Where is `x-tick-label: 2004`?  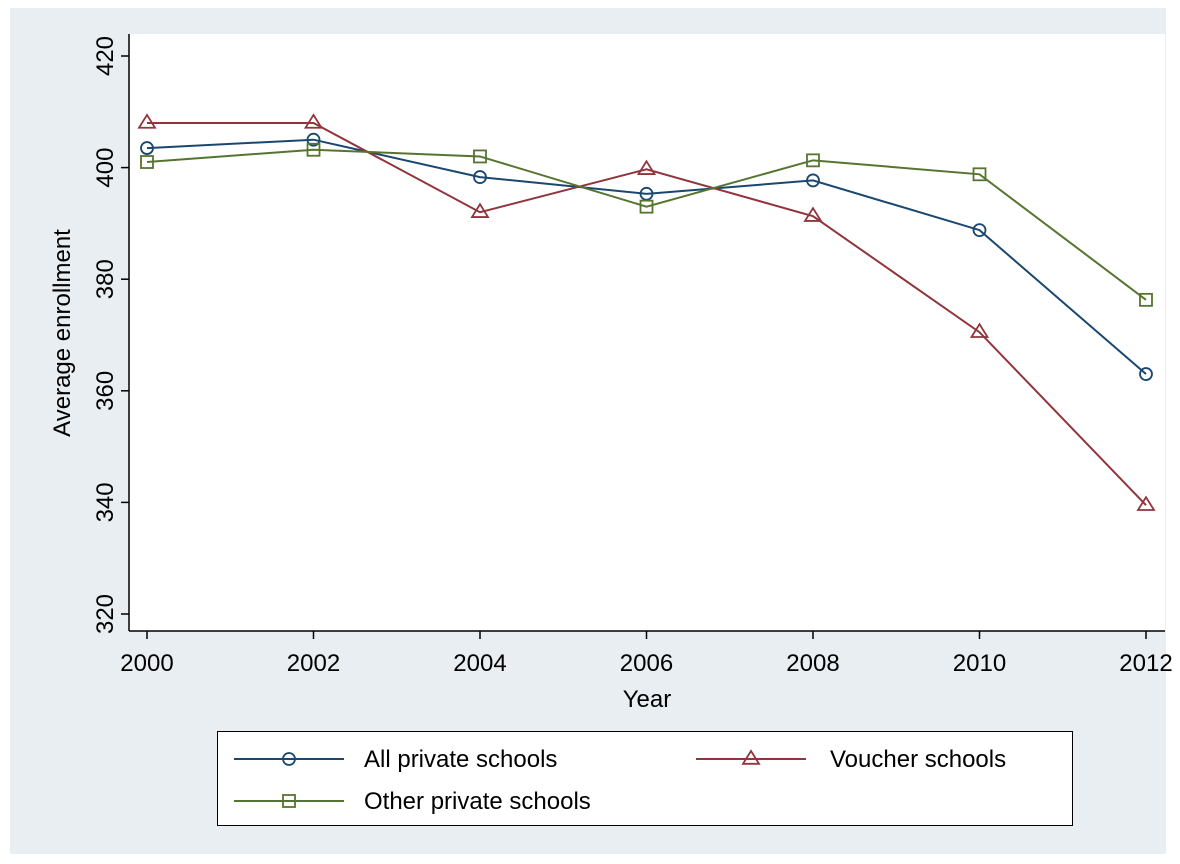
x-tick-label: 2004 is located at coordinates (479, 663).